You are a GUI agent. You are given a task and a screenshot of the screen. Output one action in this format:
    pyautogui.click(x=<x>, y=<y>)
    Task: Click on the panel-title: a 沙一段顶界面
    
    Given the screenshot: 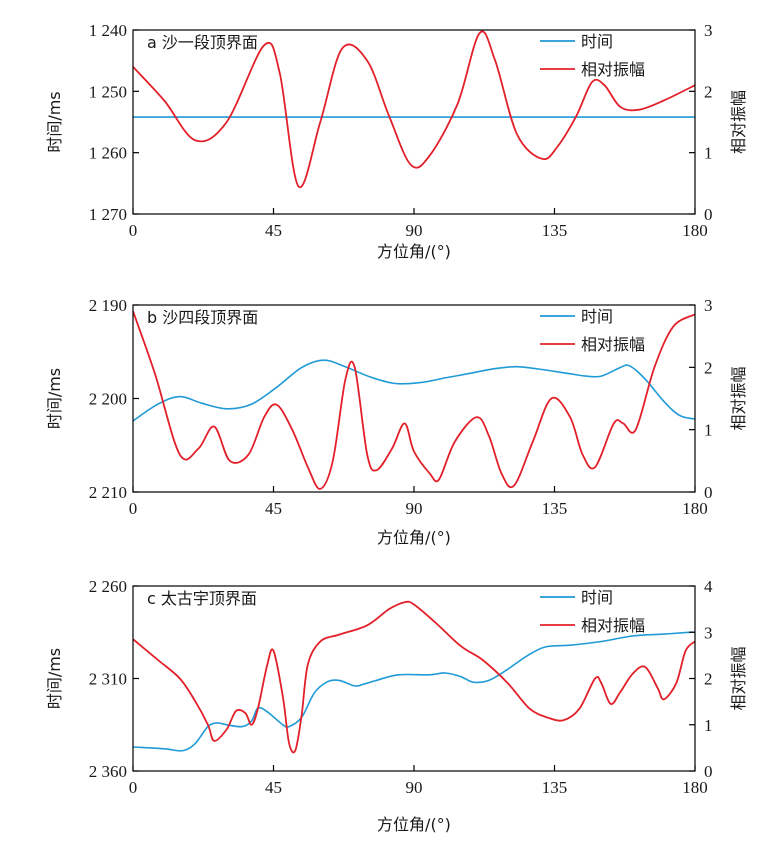 What is the action you would take?
    pyautogui.click(x=202, y=42)
    